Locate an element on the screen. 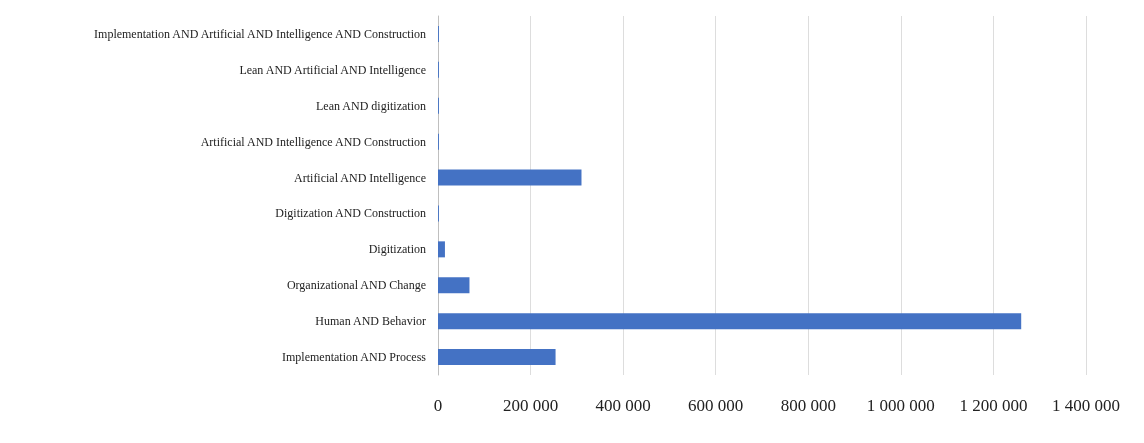 Image resolution: width=1144 pixels, height=443 pixels. x-tick-label: 1 400 000 is located at coordinates (1086, 405).